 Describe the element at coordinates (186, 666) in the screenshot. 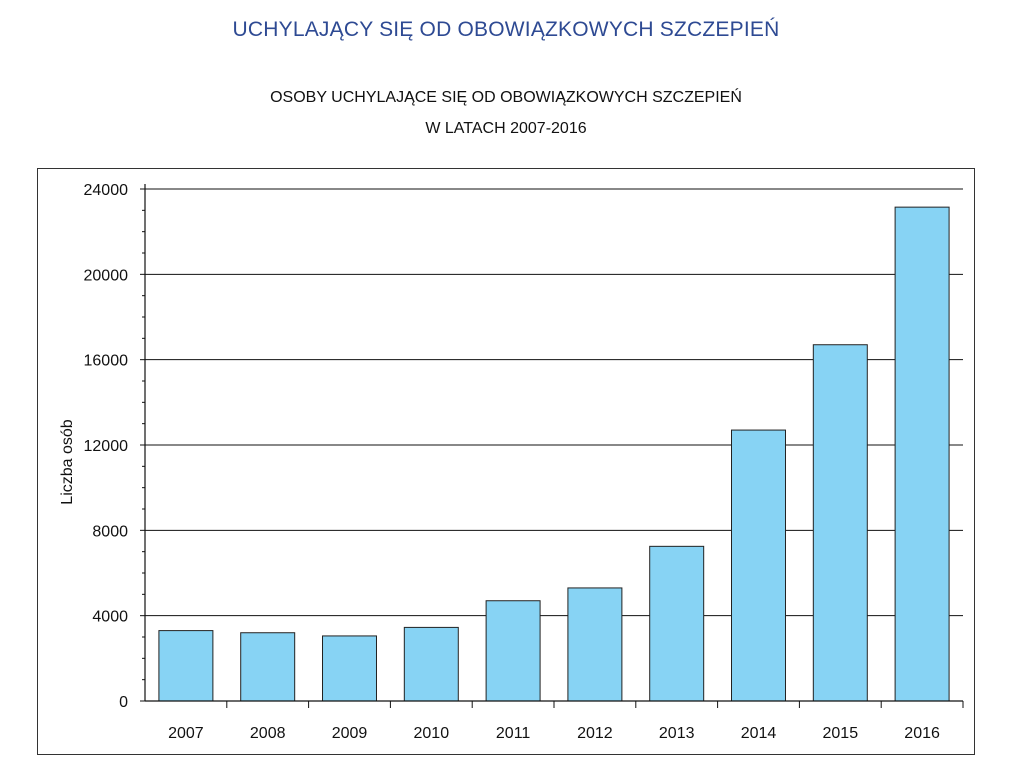

I see `bar-2007` at that location.